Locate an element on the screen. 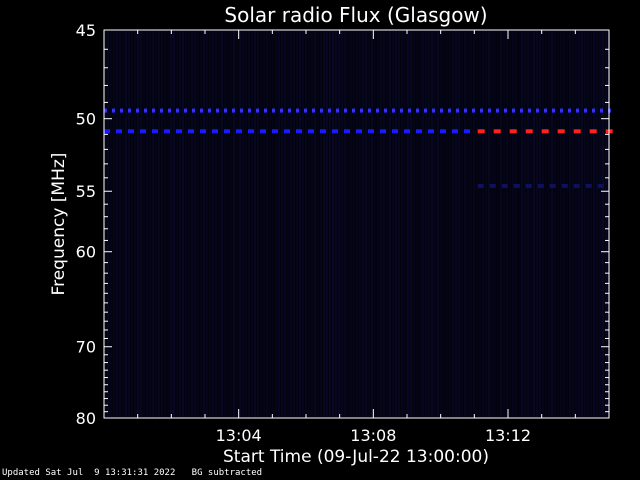 The width and height of the screenshot is (640, 480). y-tick-label: 70 is located at coordinates (86, 347).